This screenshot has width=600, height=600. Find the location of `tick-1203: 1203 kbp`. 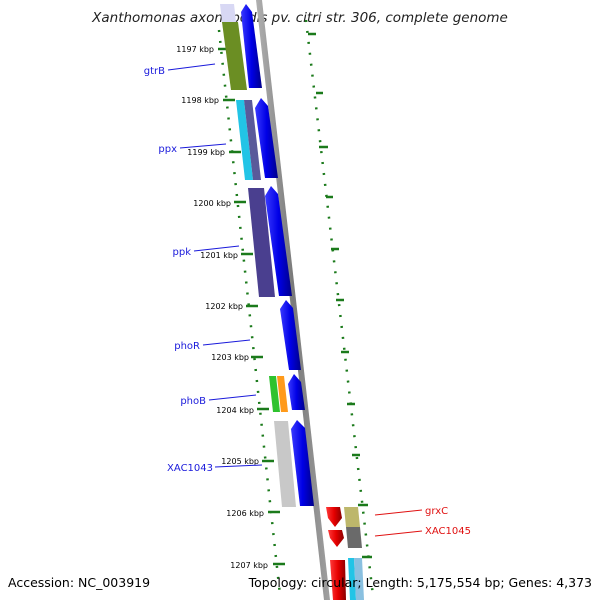

tick-1203: 1203 kbp is located at coordinates (237, 357).